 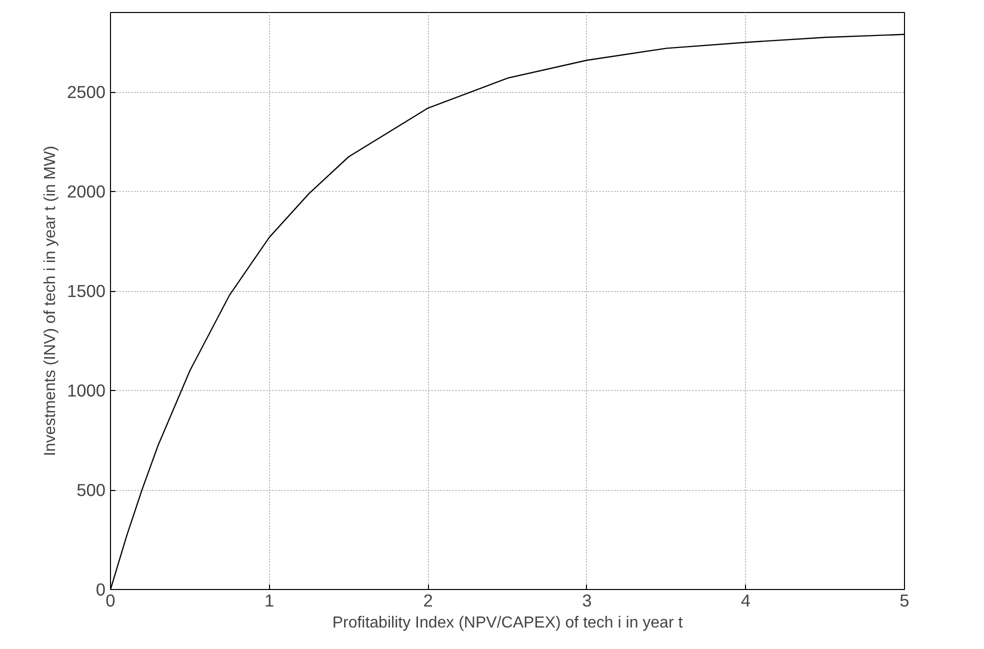 I want to click on y-tick-label: 500, so click(x=91, y=490).